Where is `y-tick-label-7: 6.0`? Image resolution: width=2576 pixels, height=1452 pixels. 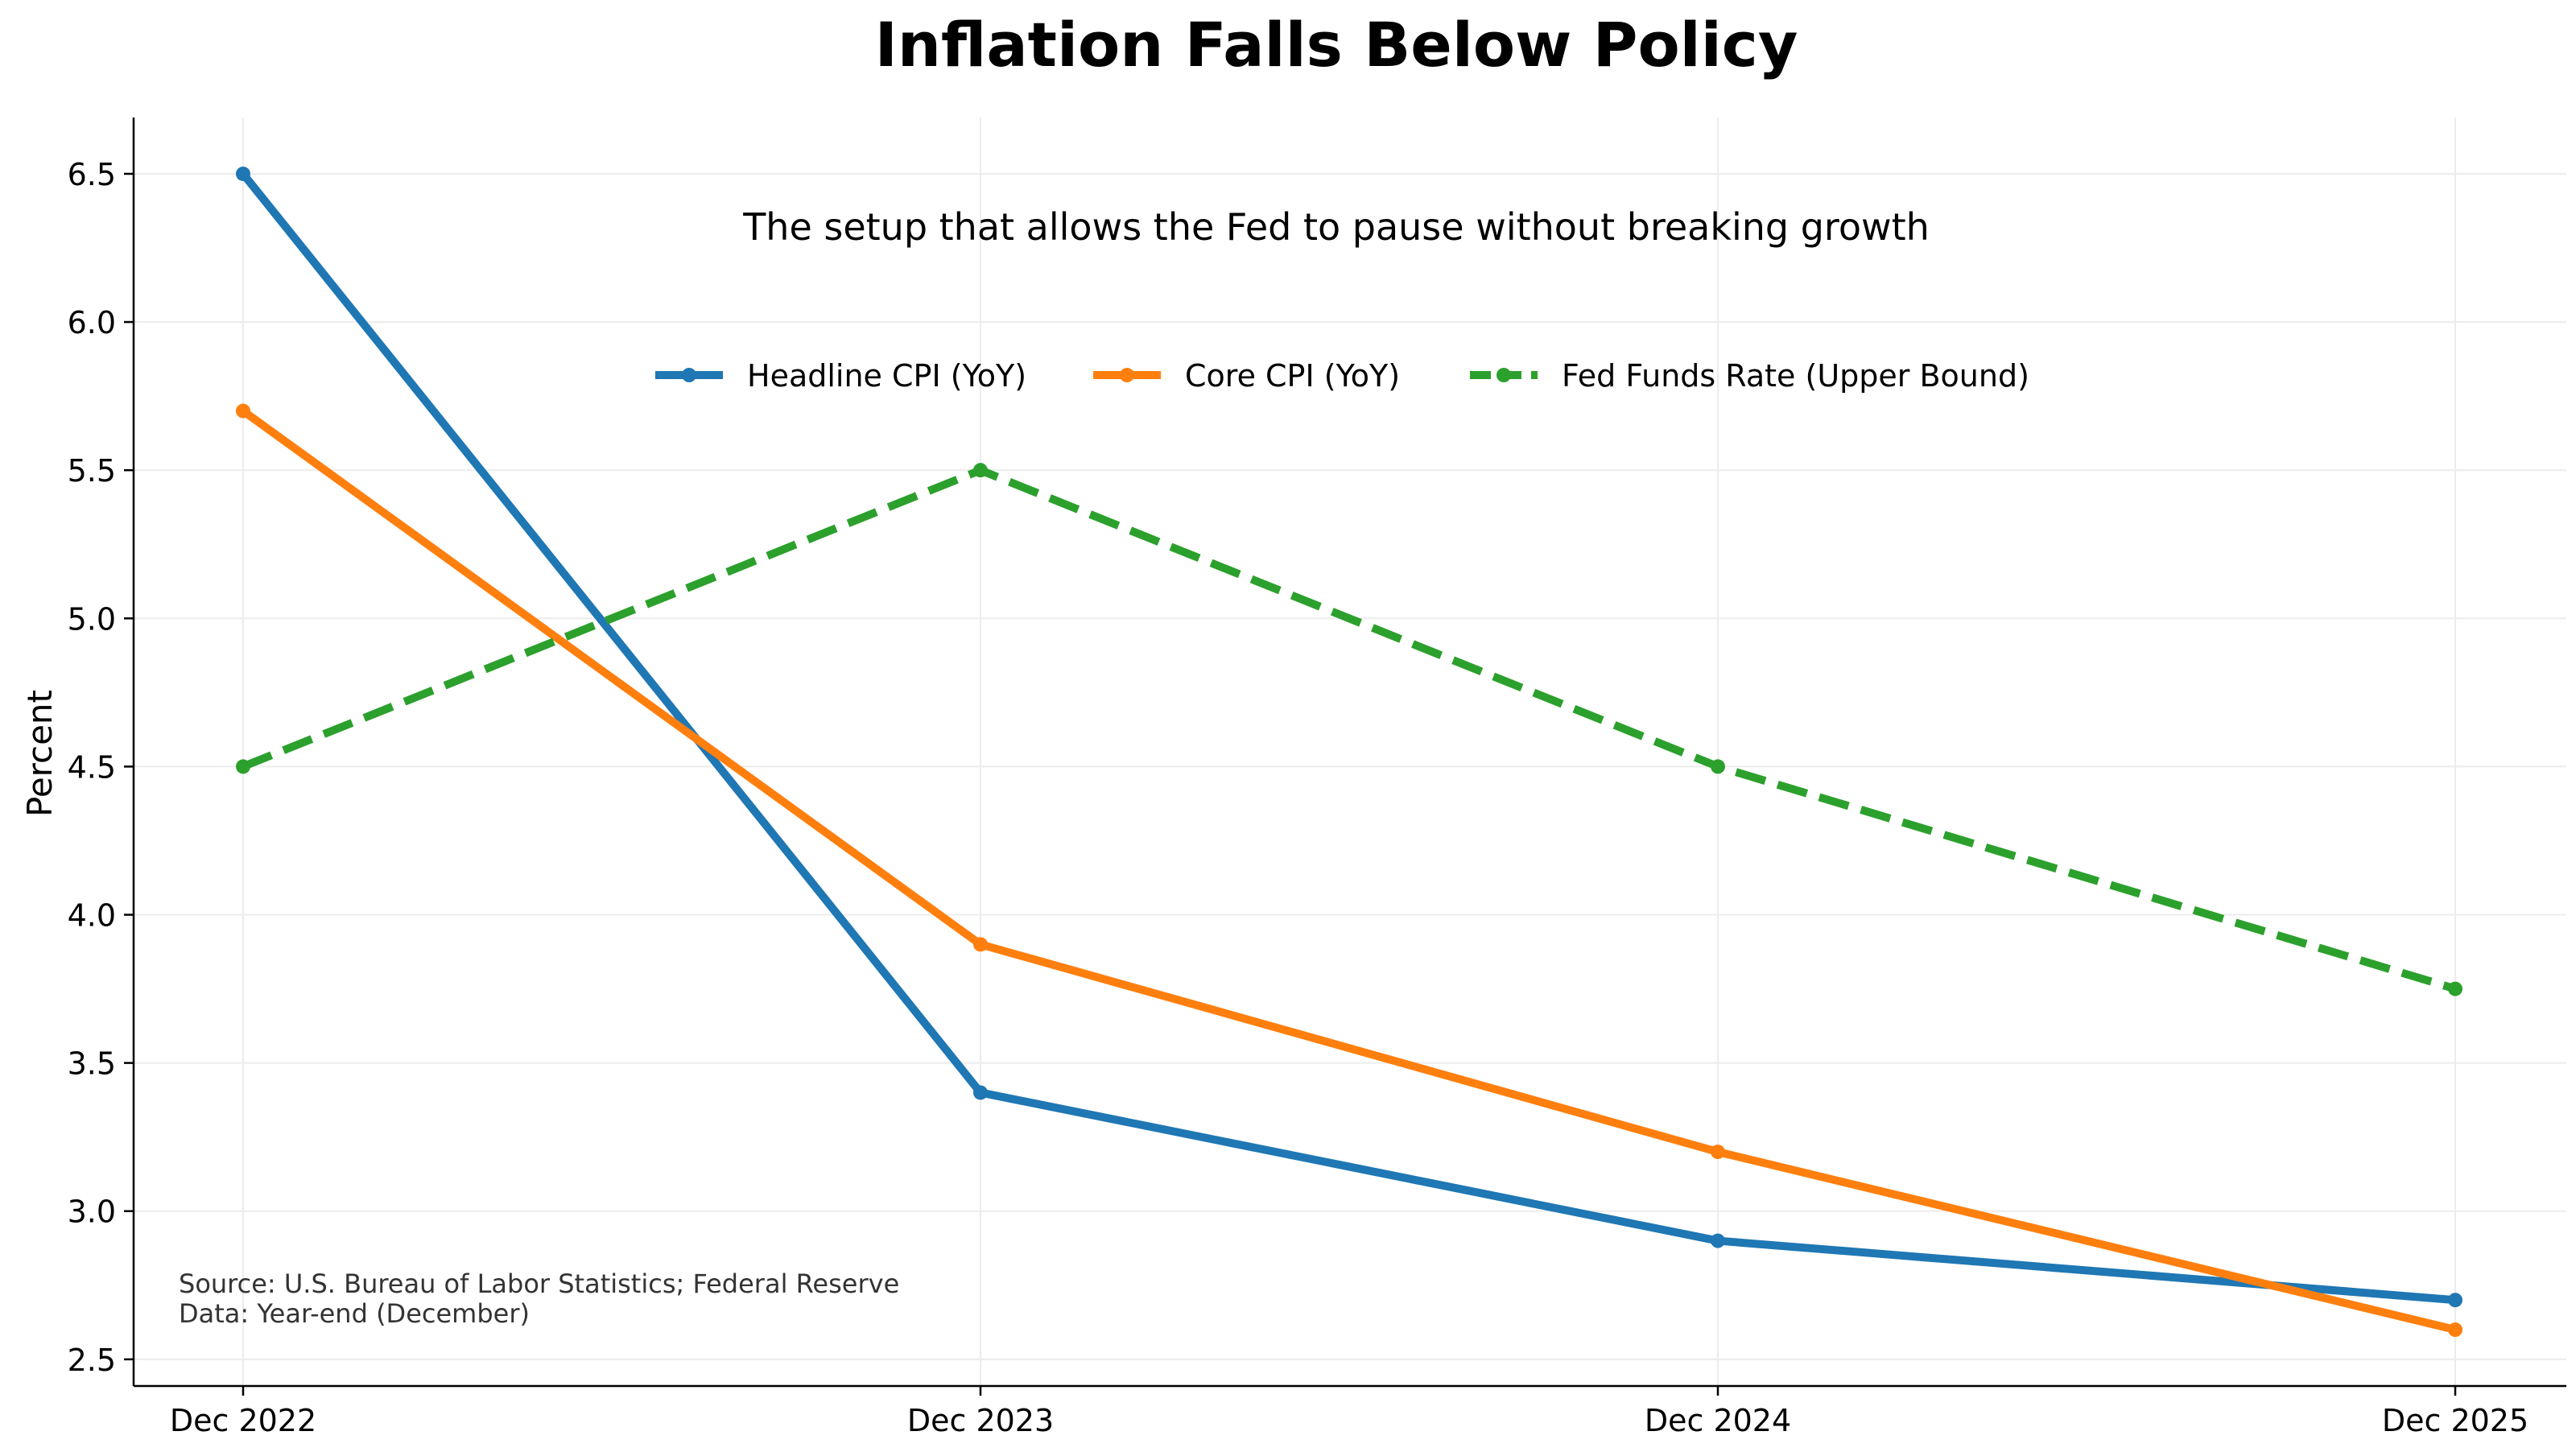 y-tick-label-7: 6.0 is located at coordinates (92, 322).